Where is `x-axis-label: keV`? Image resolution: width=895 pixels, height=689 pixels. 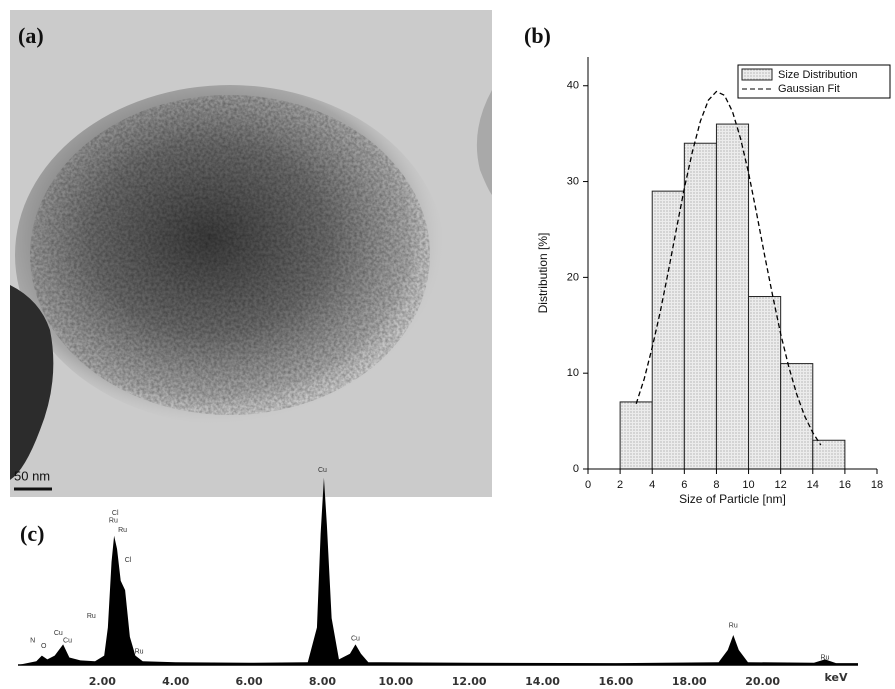 x-axis-label: keV is located at coordinates (836, 677).